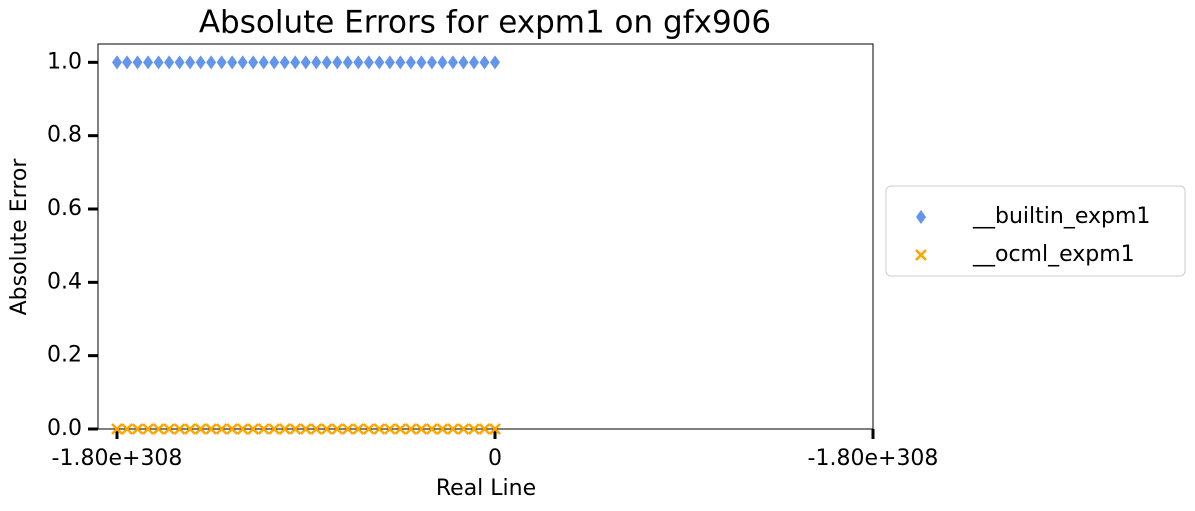 The height and width of the screenshot is (511, 1195). I want to click on y-tick-label: 0.0, so click(64, 428).